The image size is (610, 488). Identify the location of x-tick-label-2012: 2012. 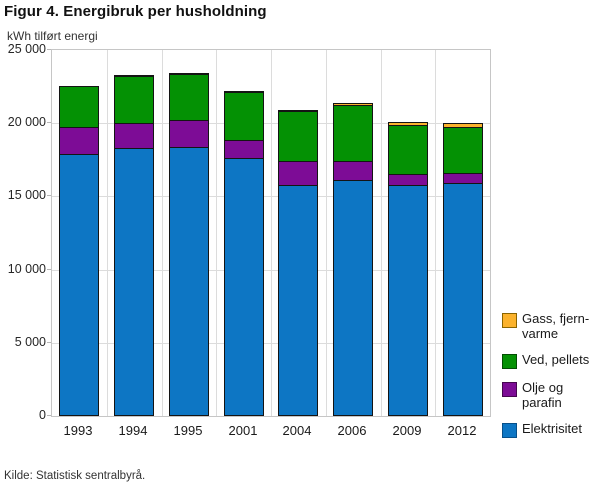
(462, 430).